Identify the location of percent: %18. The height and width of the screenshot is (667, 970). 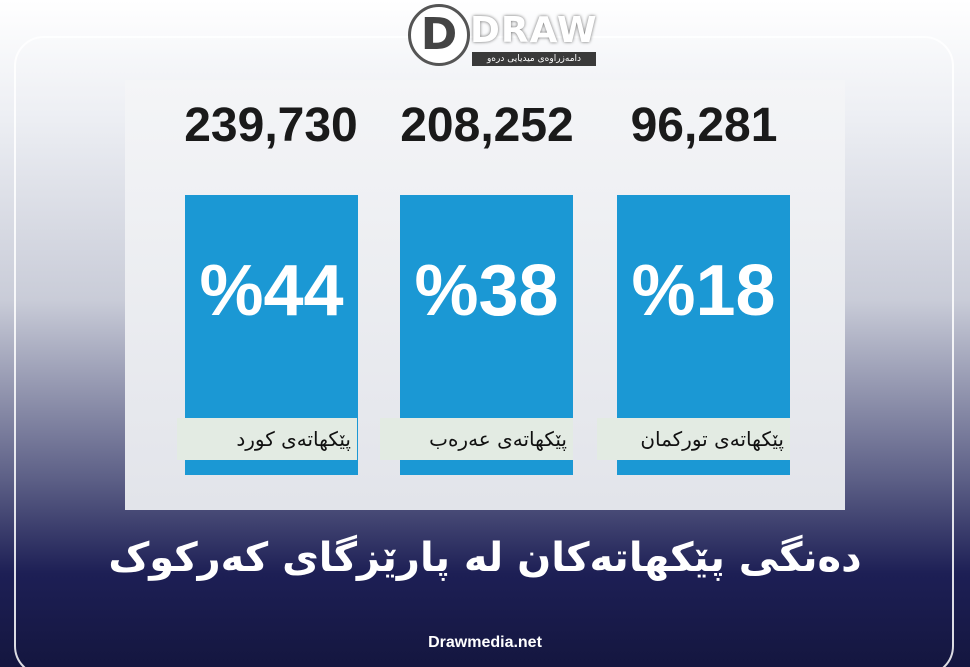
(703, 291).